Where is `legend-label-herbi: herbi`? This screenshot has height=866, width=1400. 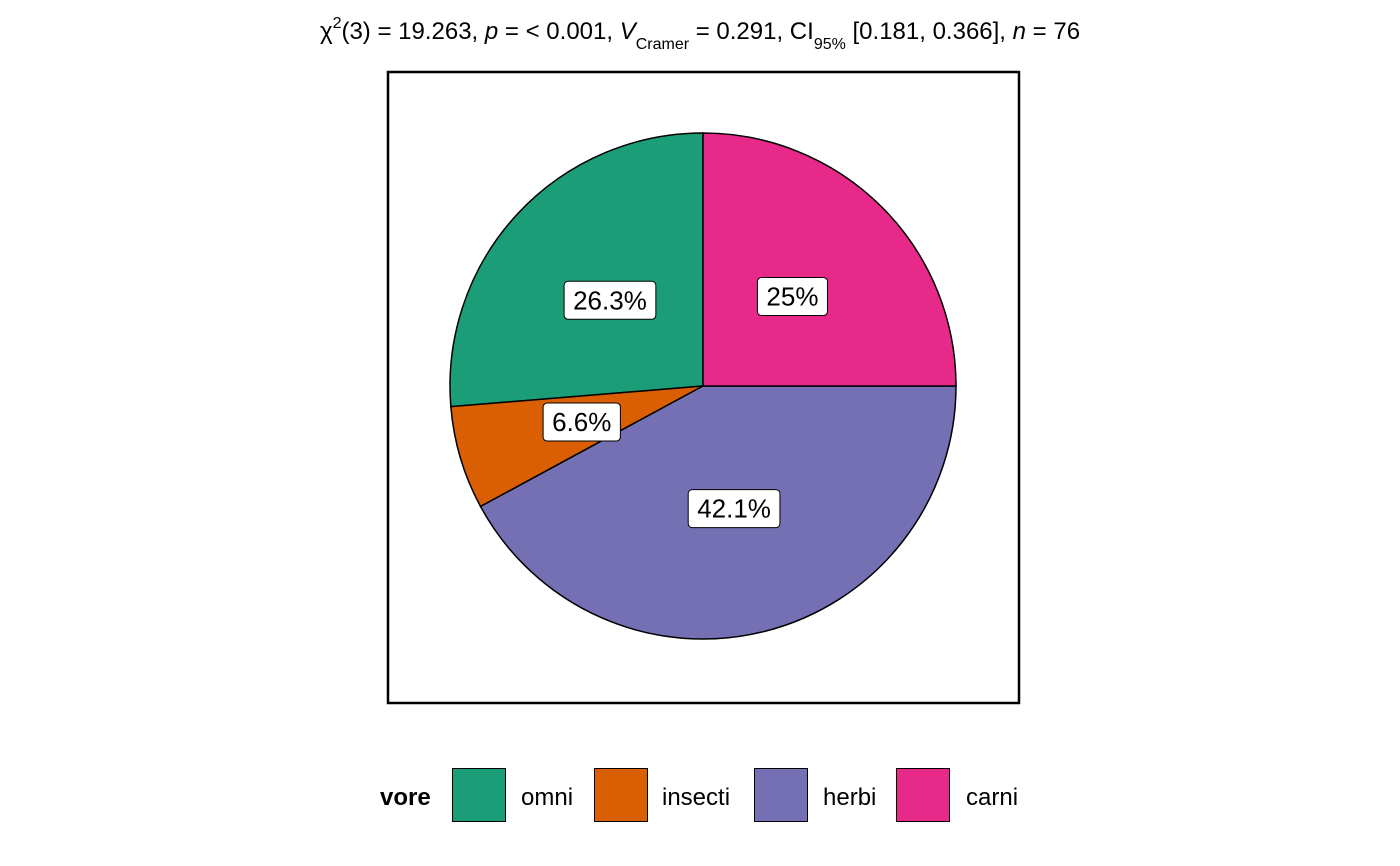
legend-label-herbi: herbi is located at coordinates (850, 797).